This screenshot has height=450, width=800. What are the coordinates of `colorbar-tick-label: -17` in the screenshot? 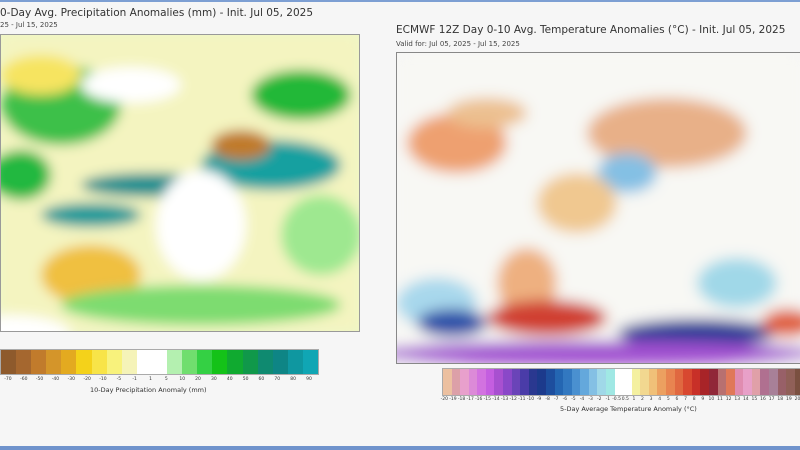 It's located at (470, 399).